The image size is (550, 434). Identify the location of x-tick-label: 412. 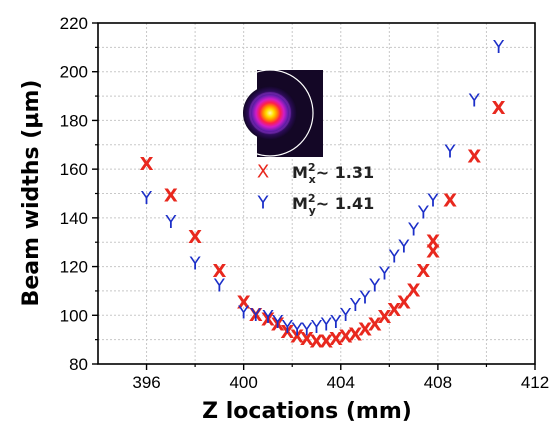
(535, 382).